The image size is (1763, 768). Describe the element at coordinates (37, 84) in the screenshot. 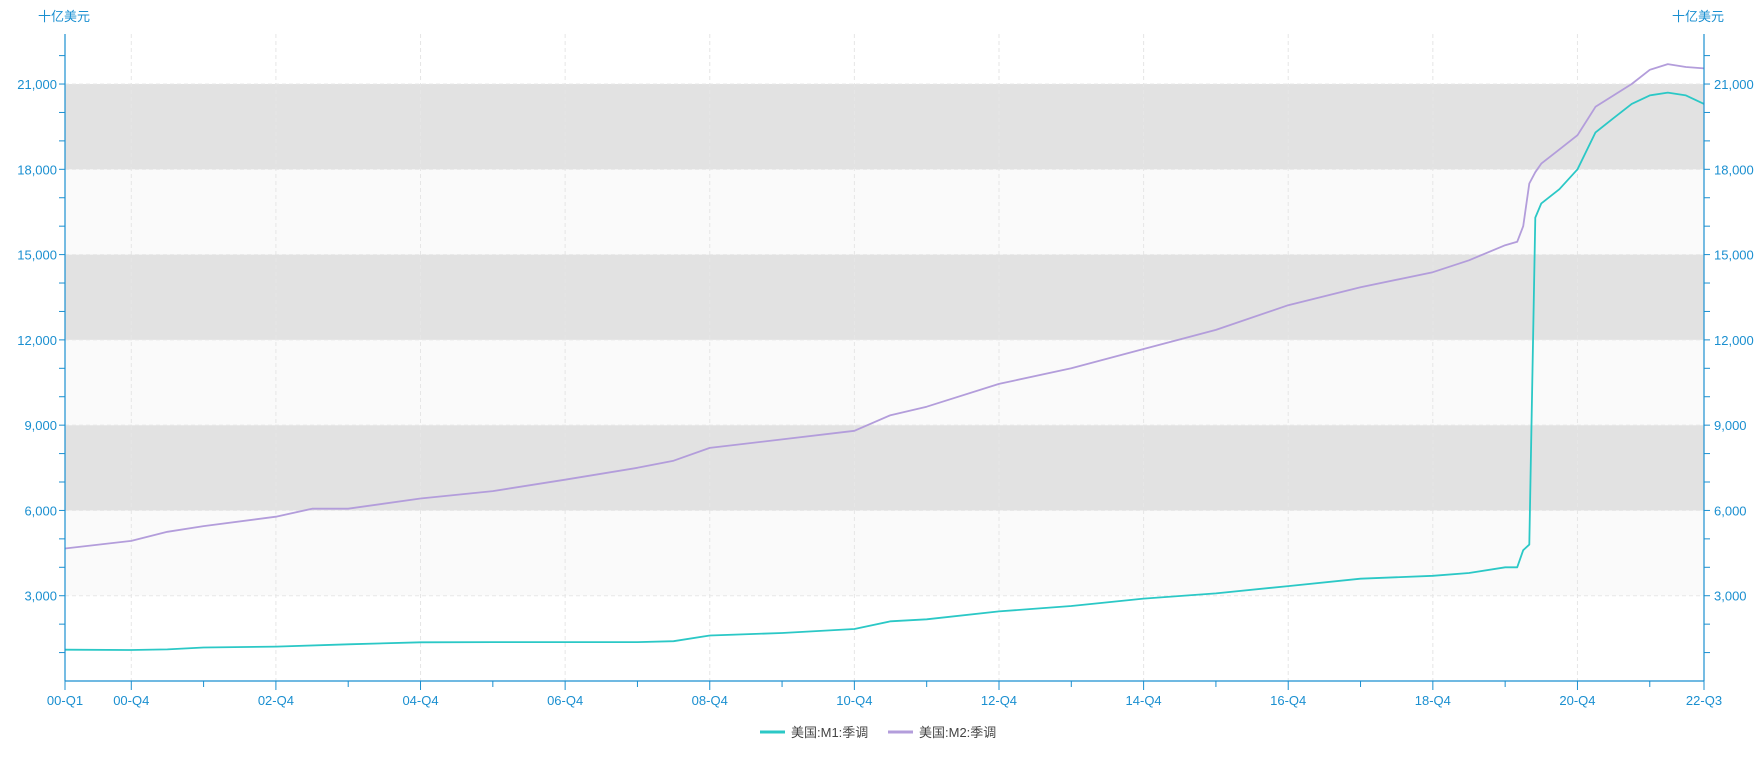

I see `left-y-tick-label: 21,000` at that location.